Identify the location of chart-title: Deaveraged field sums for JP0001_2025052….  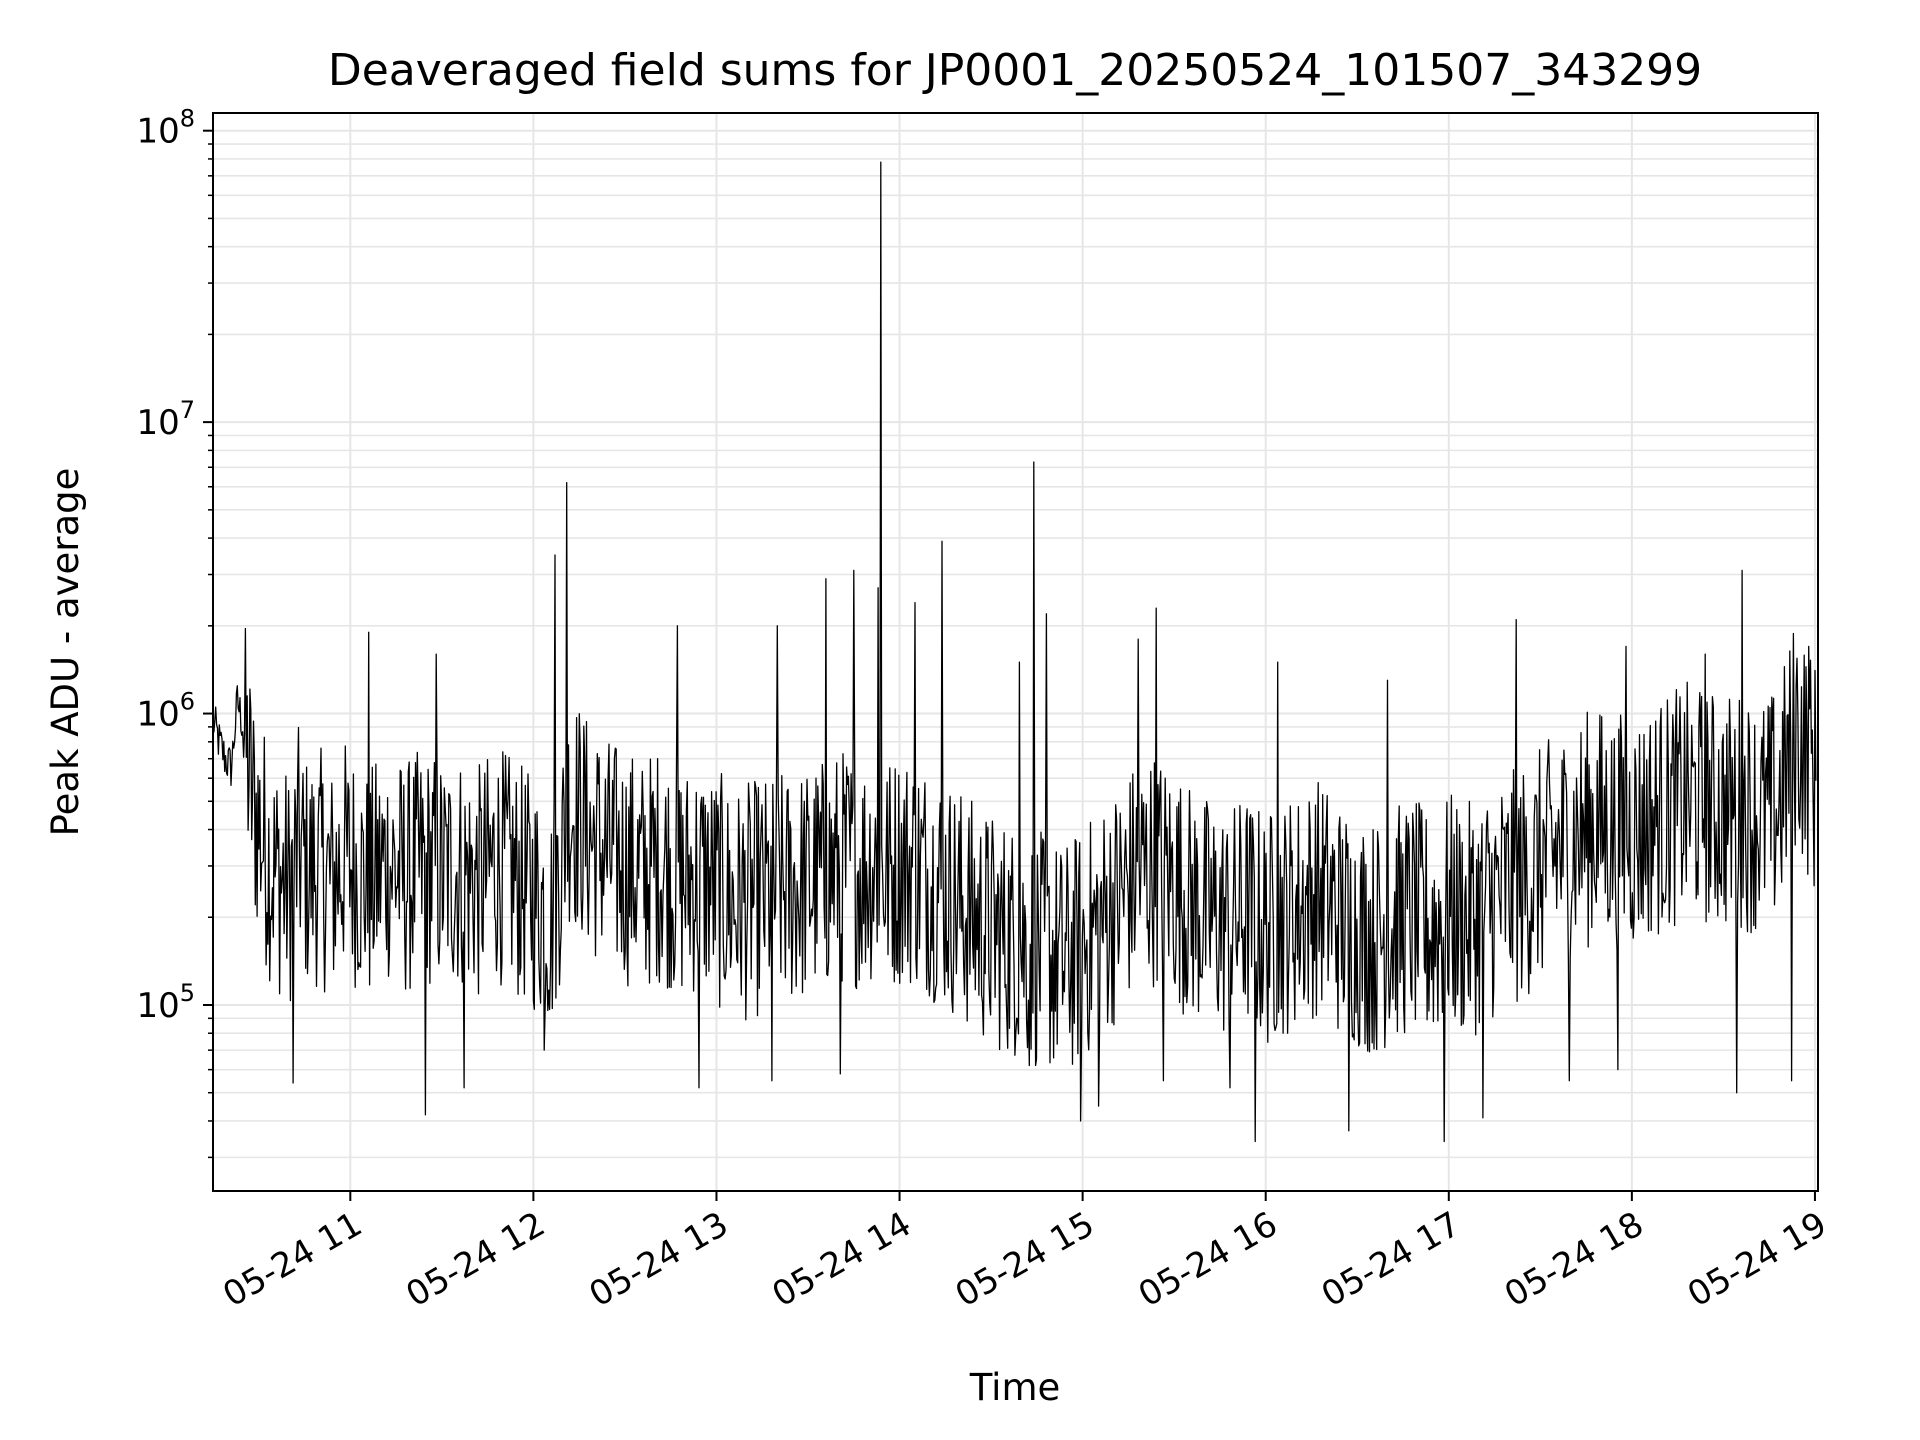
(1015, 70).